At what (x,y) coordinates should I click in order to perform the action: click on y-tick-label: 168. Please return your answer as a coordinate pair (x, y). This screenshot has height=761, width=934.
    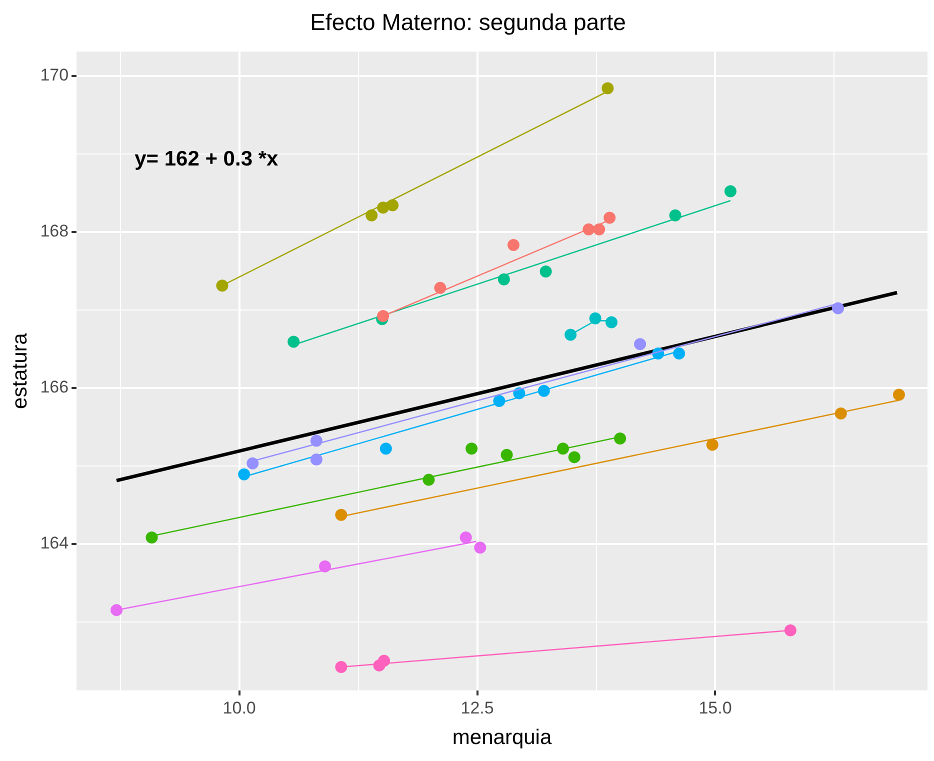
    Looking at the image, I should click on (54, 230).